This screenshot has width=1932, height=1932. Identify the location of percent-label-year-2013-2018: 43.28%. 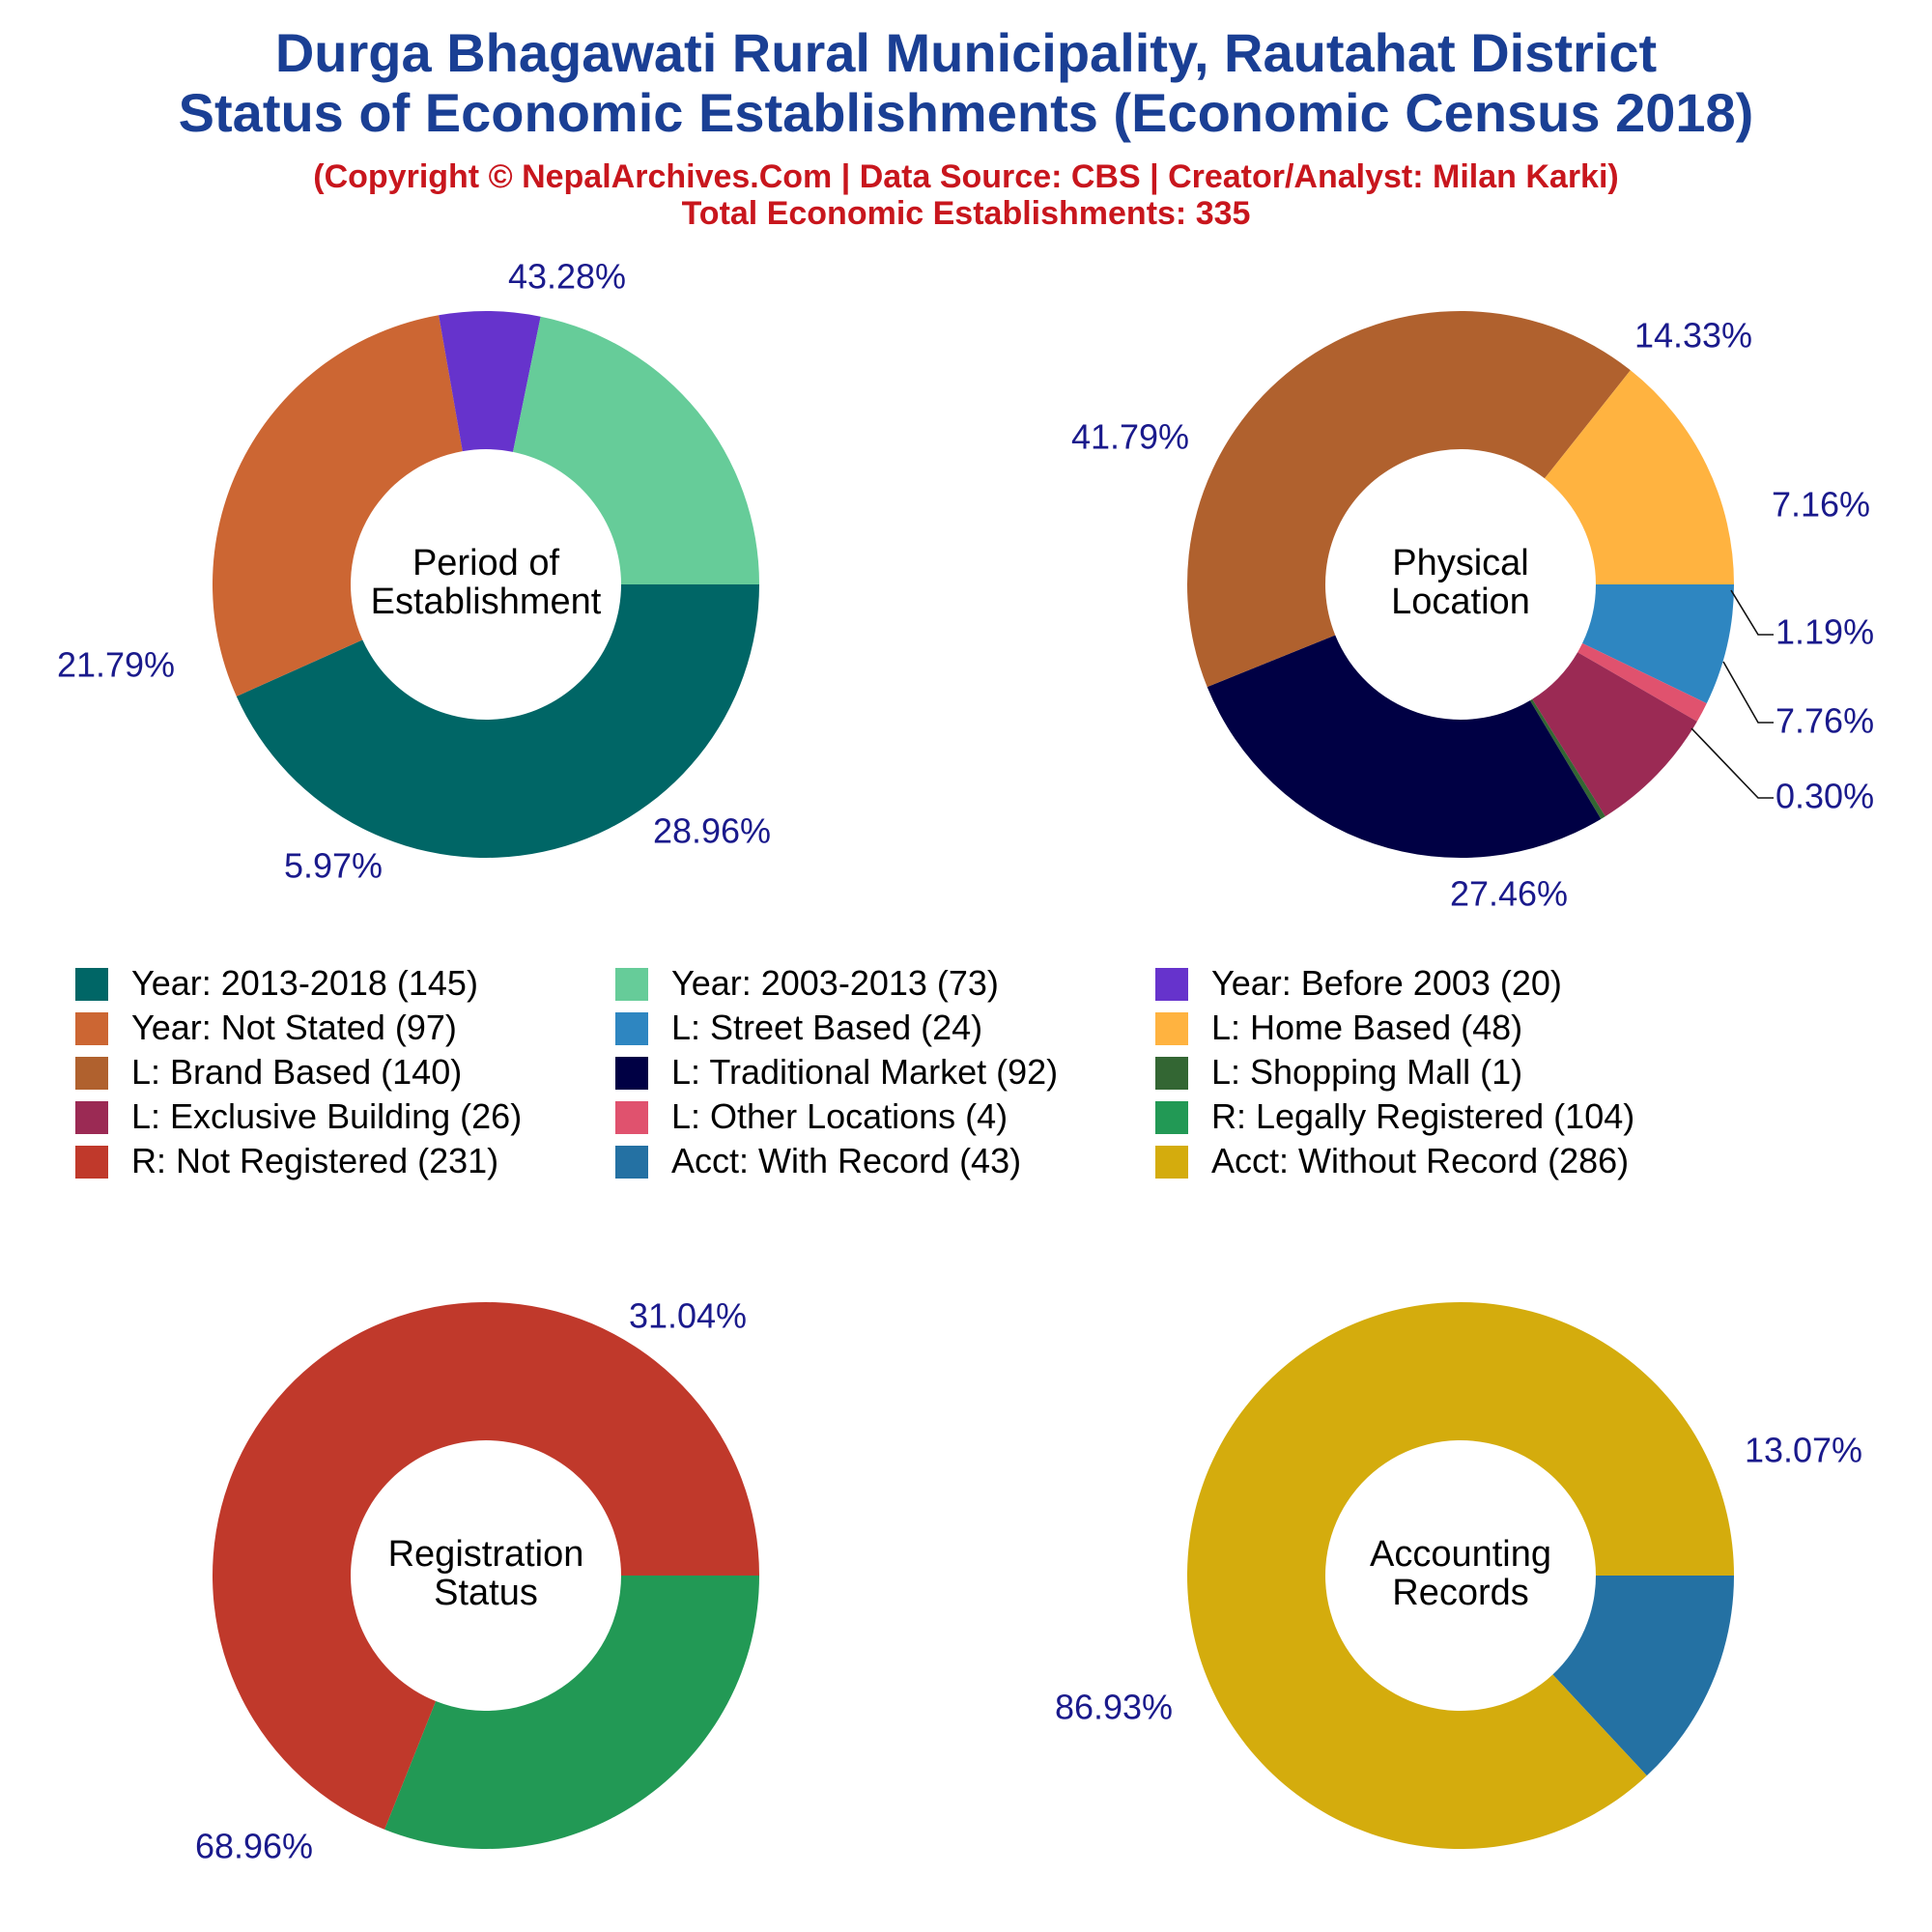
(567, 277).